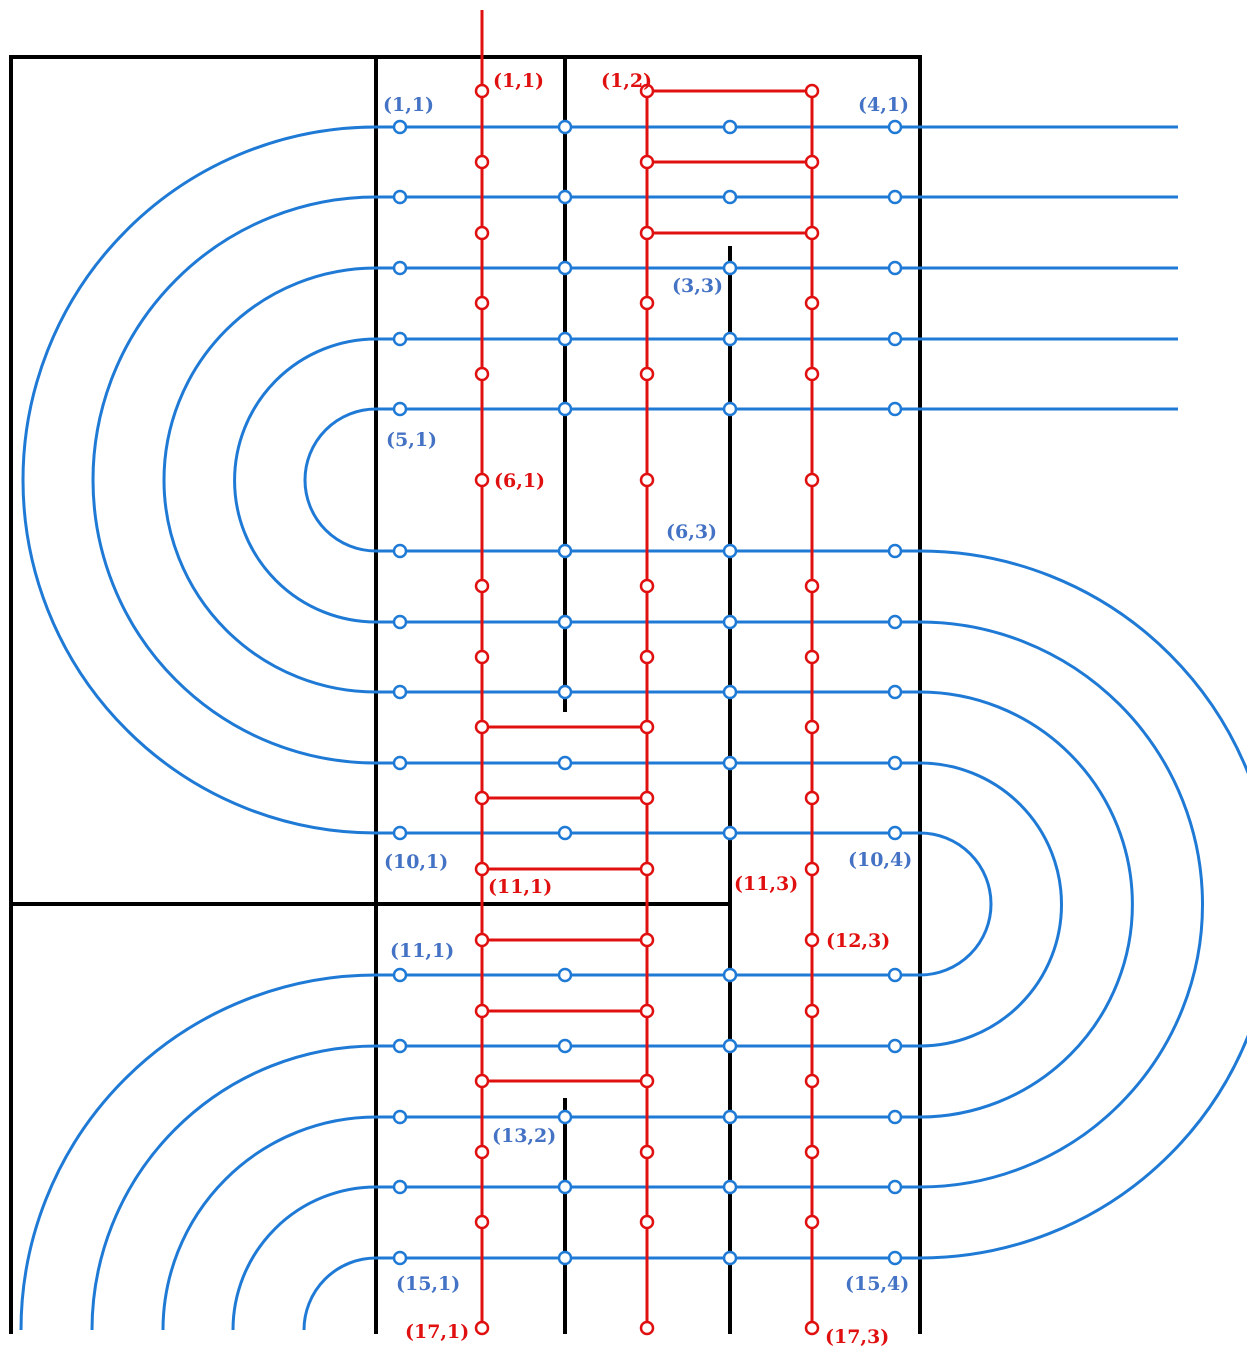  Describe the element at coordinates (518, 81) in the screenshot. I see `red-label-1-1: (1,1)` at that location.